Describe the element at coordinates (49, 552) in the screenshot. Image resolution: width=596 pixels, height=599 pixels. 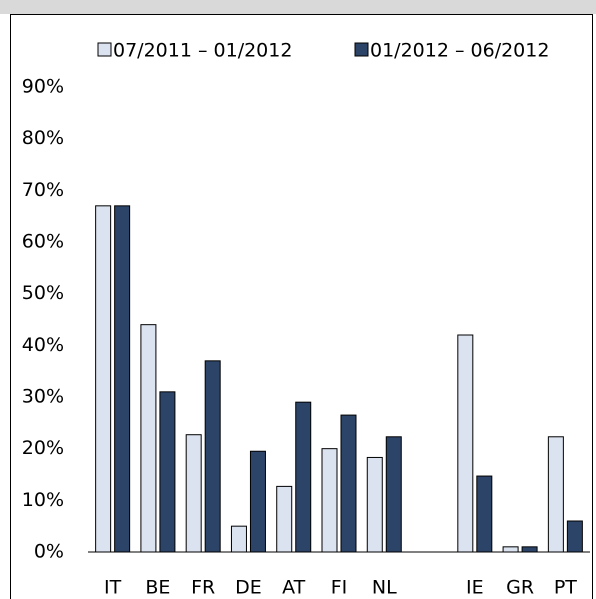
I see `y-tick-label: 0%` at that location.